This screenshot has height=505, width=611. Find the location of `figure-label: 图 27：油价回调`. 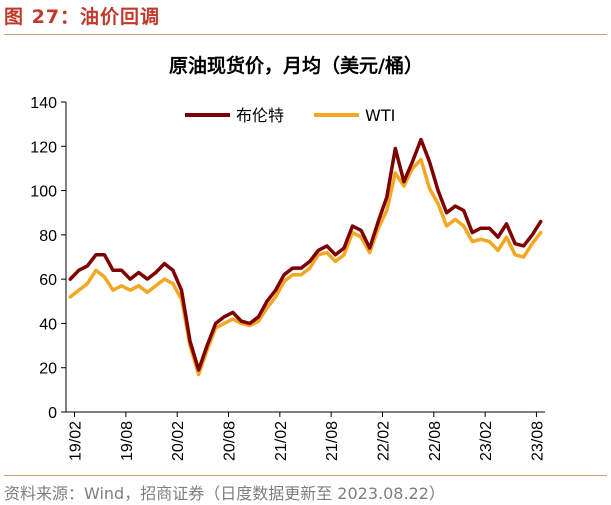

figure-label: 图 27：油价回调 is located at coordinates (82, 17).